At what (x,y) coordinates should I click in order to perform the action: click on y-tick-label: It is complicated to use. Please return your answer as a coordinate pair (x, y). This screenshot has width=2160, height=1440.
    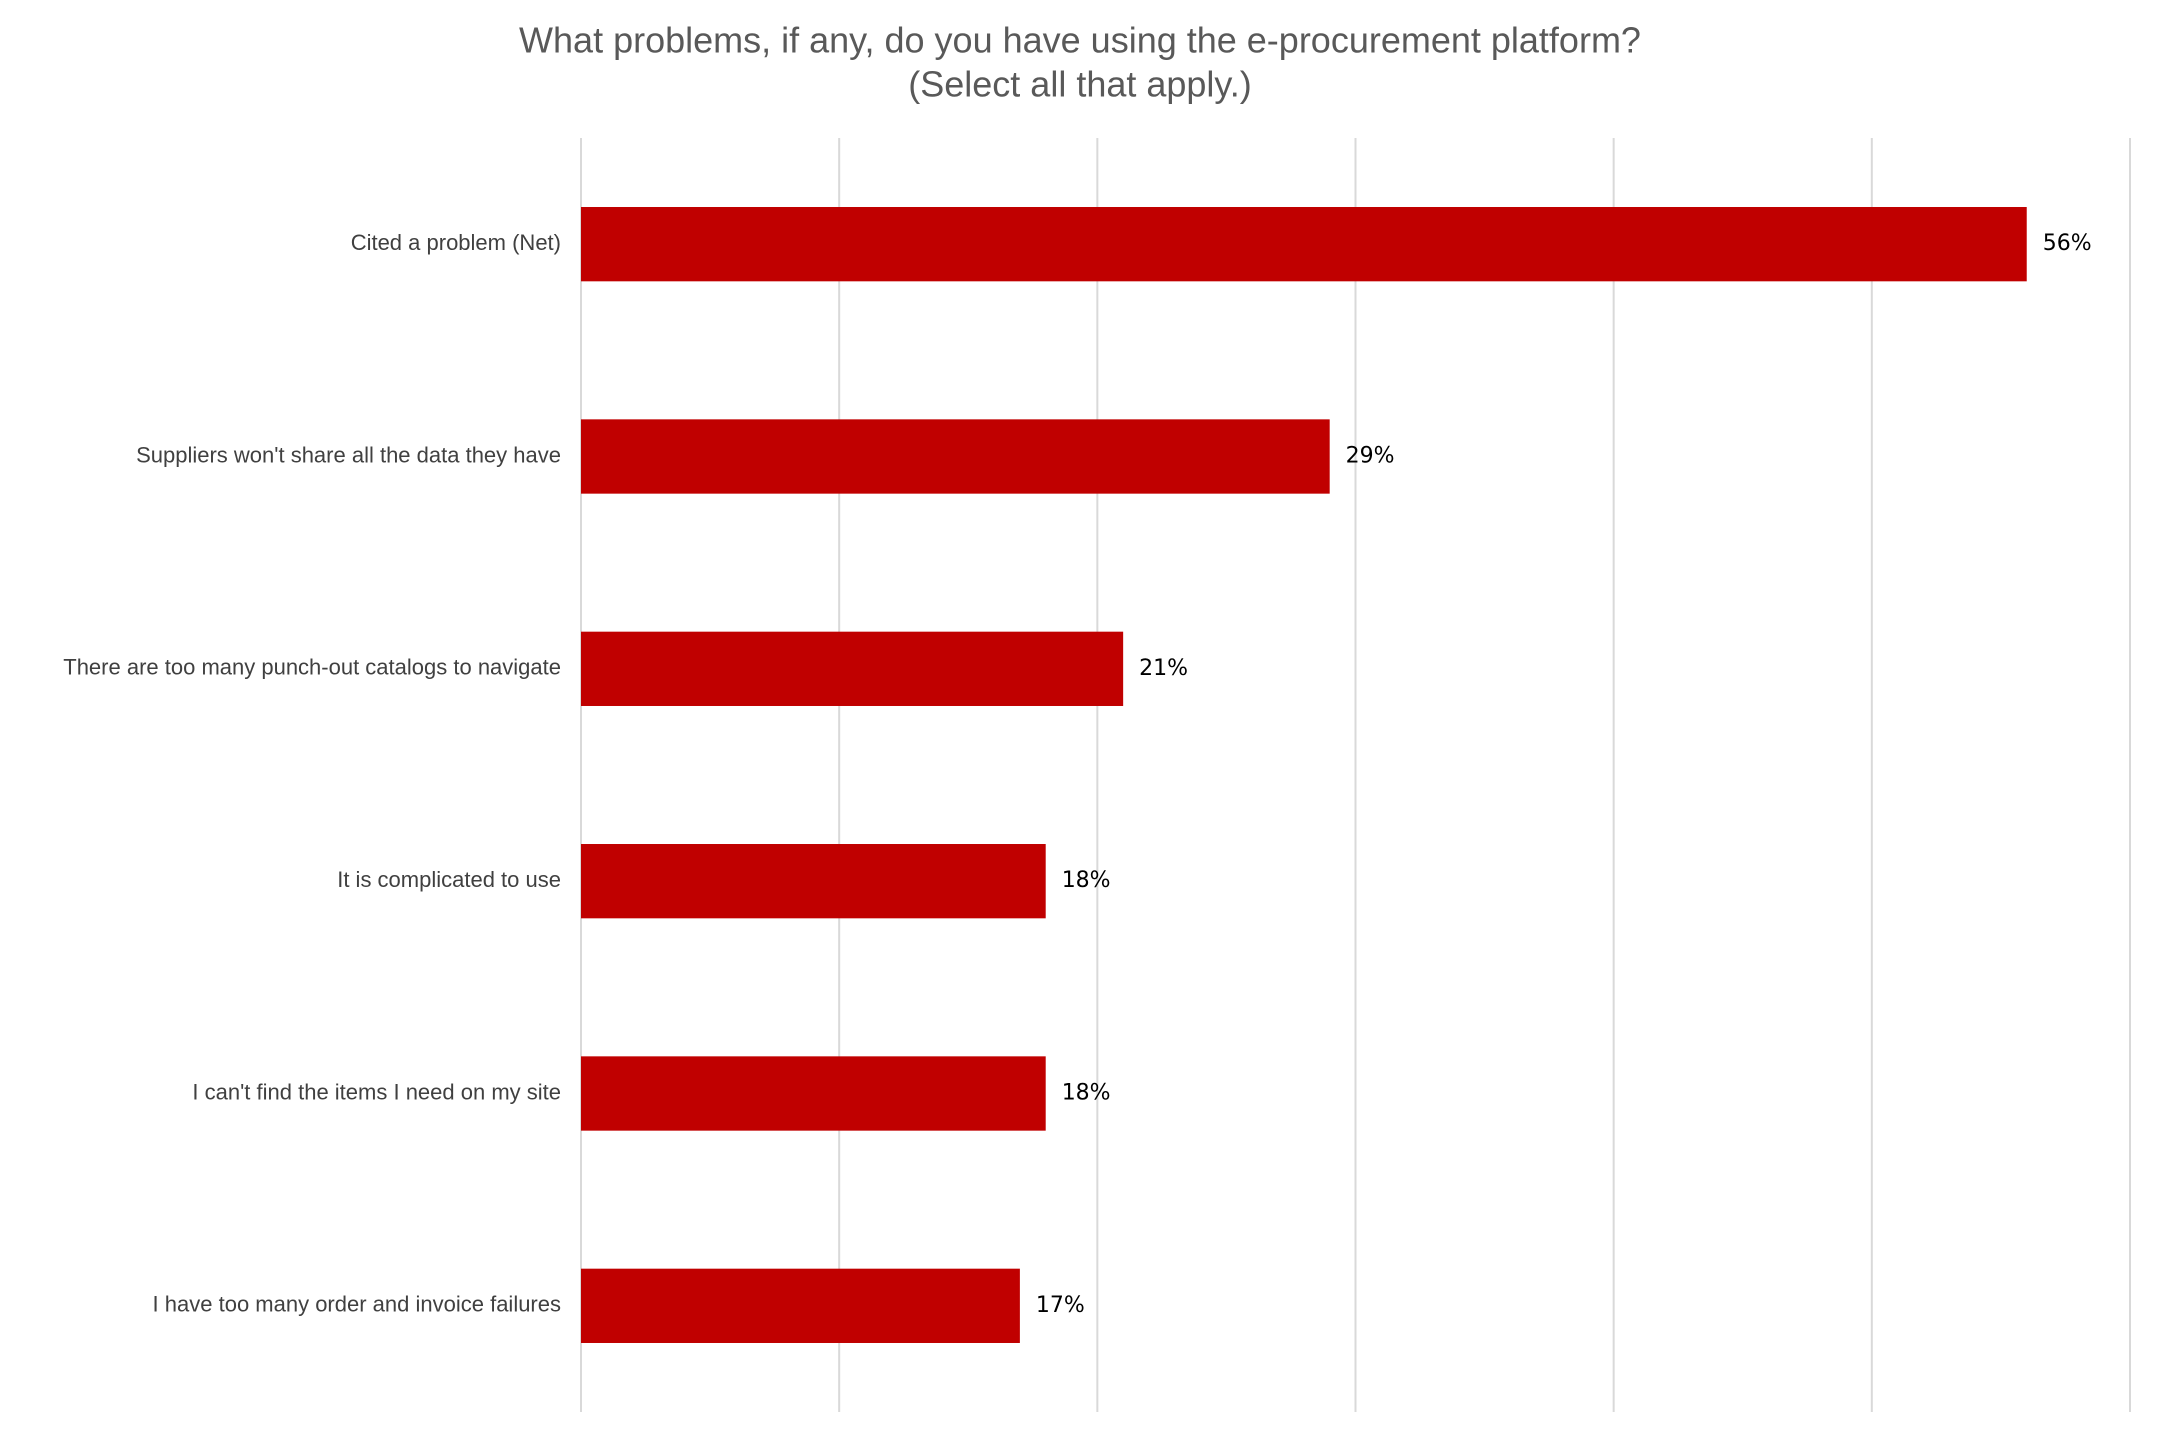
    Looking at the image, I should click on (449, 879).